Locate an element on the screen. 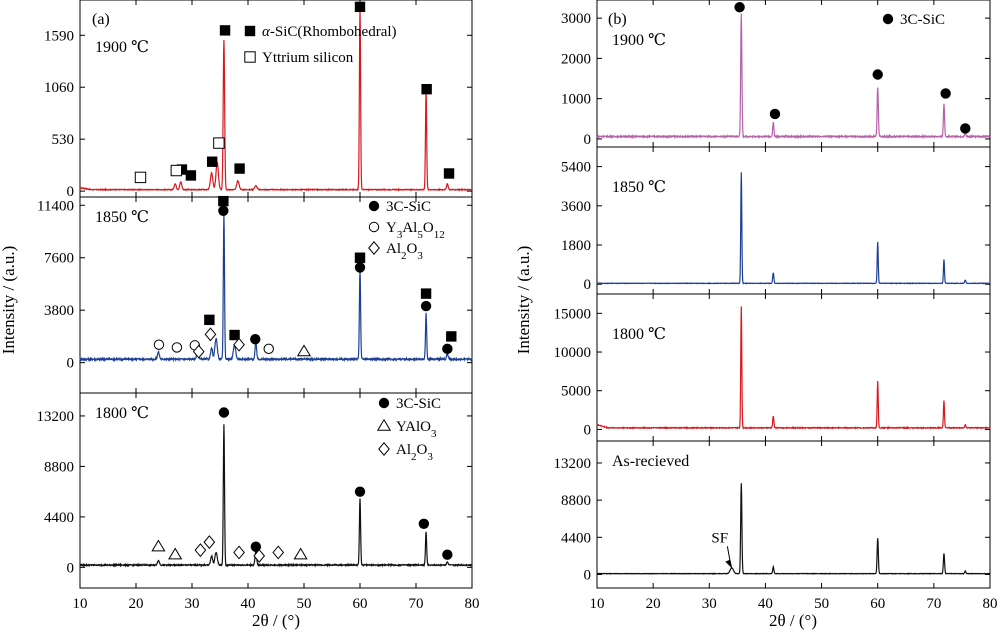 The height and width of the screenshot is (632, 1000). series-line-a1900 is located at coordinates (276, 100).